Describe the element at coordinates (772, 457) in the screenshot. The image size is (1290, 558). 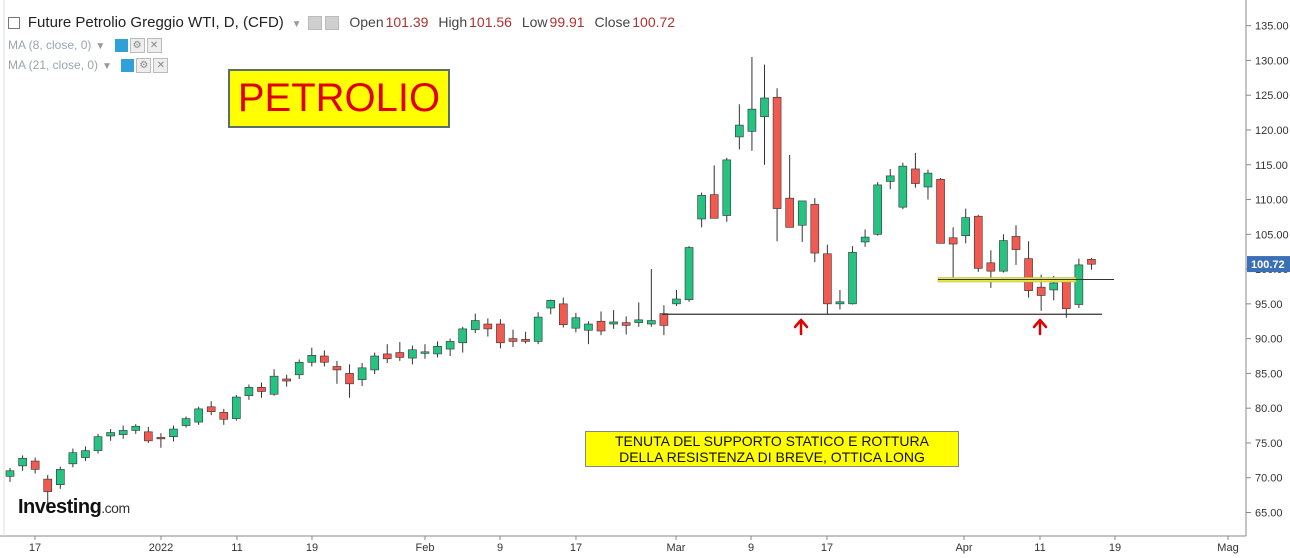
I see `annotation-note-line: DELLA RESISTENZA DI BREVE, OTTICA LONG` at that location.